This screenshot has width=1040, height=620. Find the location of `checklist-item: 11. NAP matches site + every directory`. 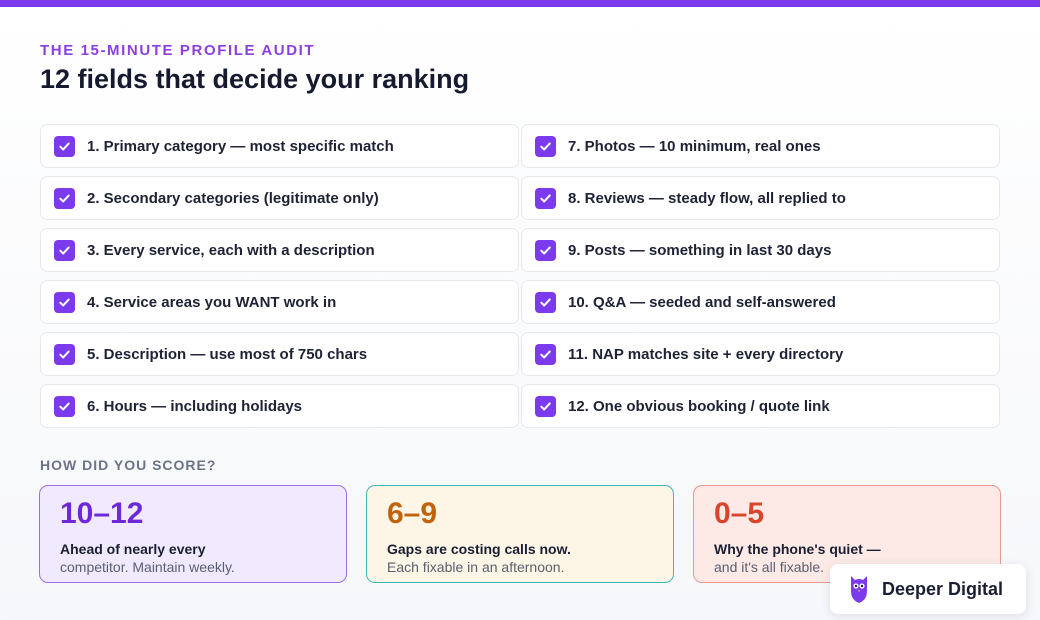

checklist-item: 11. NAP matches site + every directory is located at coordinates (760, 354).